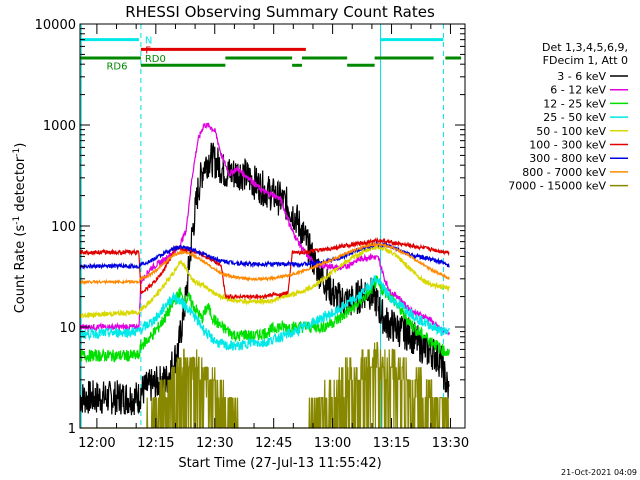  Describe the element at coordinates (578, 90) in the screenshot. I see `legend-label-1: 6 - 12 keV` at that location.